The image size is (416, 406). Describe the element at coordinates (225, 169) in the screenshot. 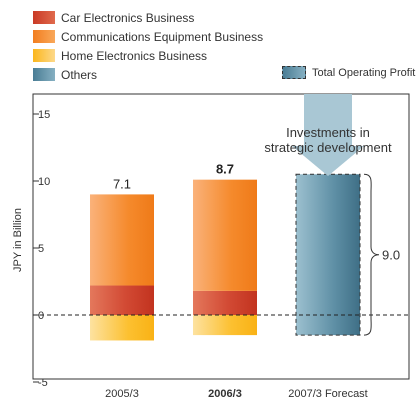

I see `total-label: 8.7` at that location.